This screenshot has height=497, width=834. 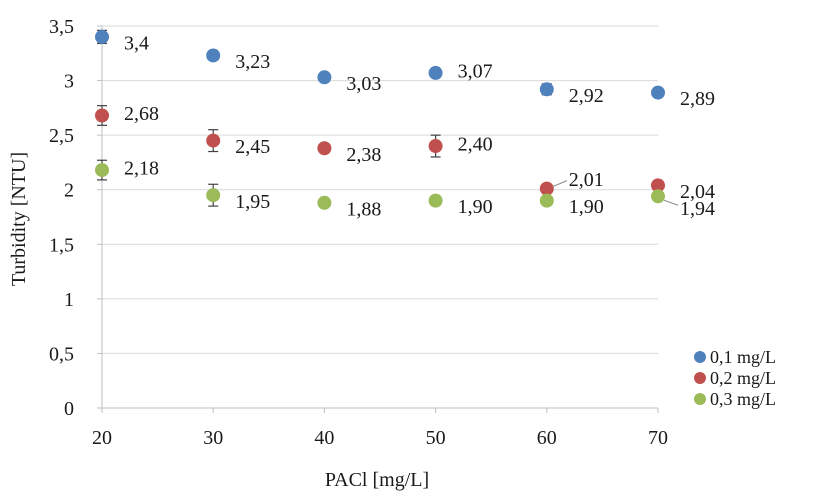 What do you see at coordinates (213, 438) in the screenshot?
I see `x-tick-label: 30` at bounding box center [213, 438].